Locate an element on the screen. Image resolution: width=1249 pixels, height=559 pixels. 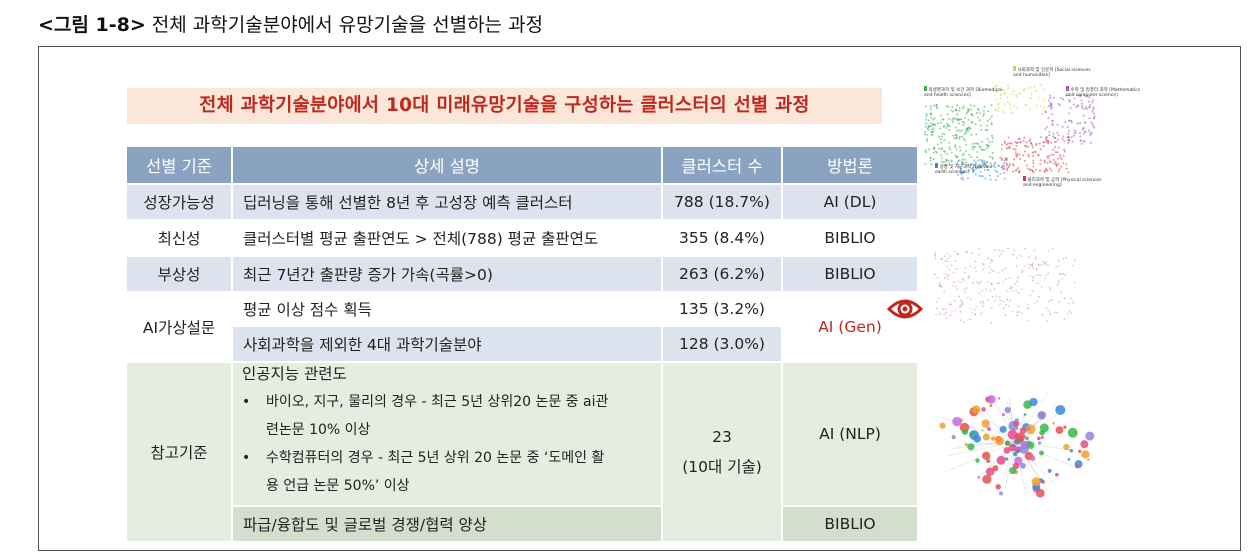
cluster-network-graph is located at coordinates (1017, 444).